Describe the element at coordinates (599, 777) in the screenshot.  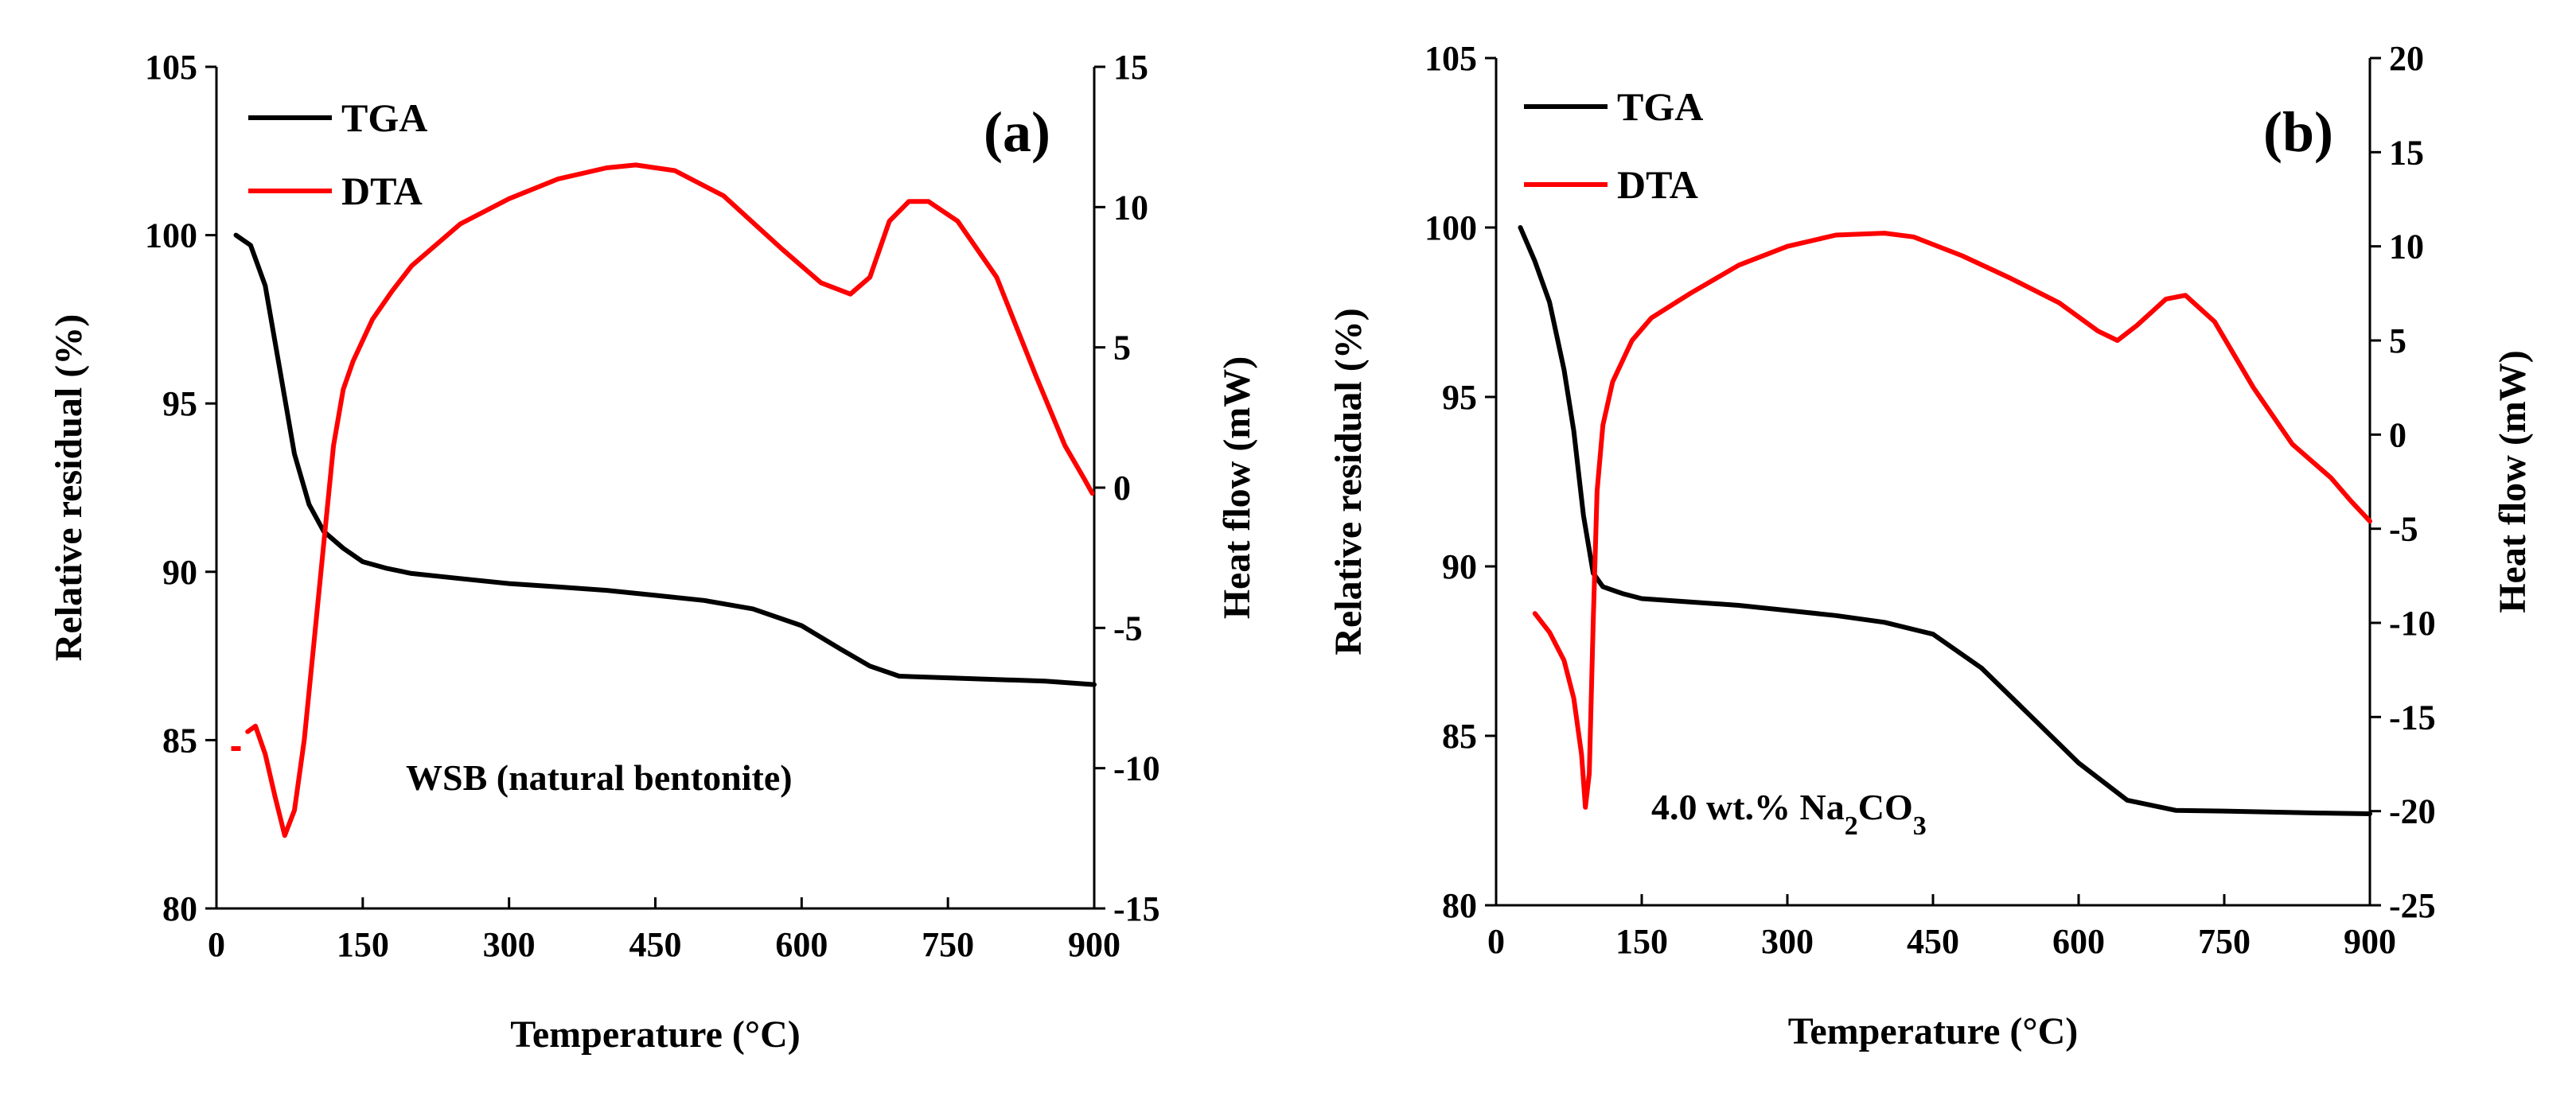
I see `sample-annotation: WSB (natural bentonite)` at that location.